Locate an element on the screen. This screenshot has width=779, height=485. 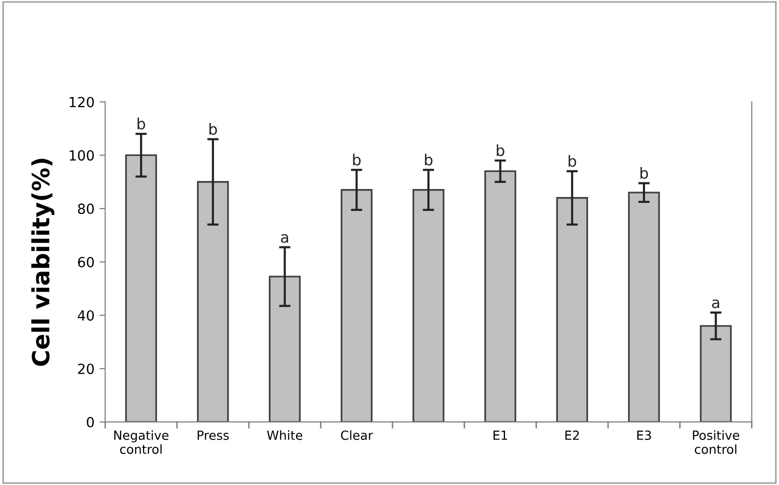
y-tick-label: 100 is located at coordinates (82, 155).